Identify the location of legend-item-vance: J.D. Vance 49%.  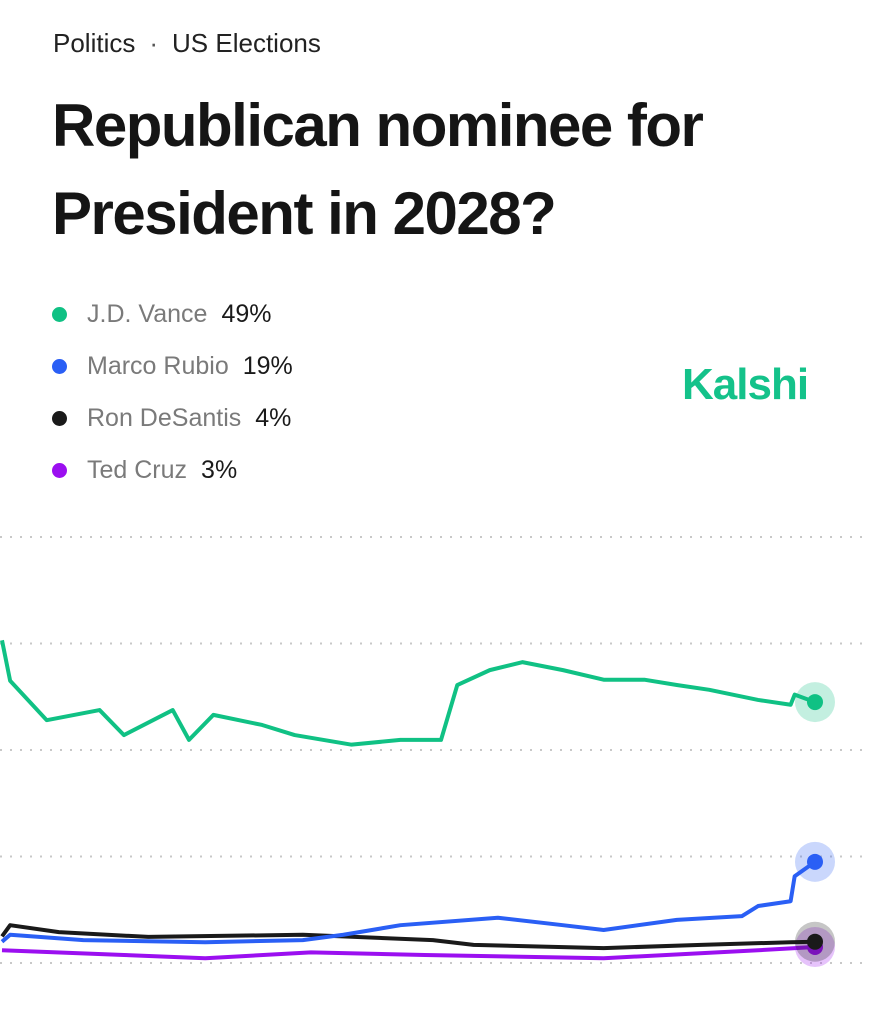
(172, 314).